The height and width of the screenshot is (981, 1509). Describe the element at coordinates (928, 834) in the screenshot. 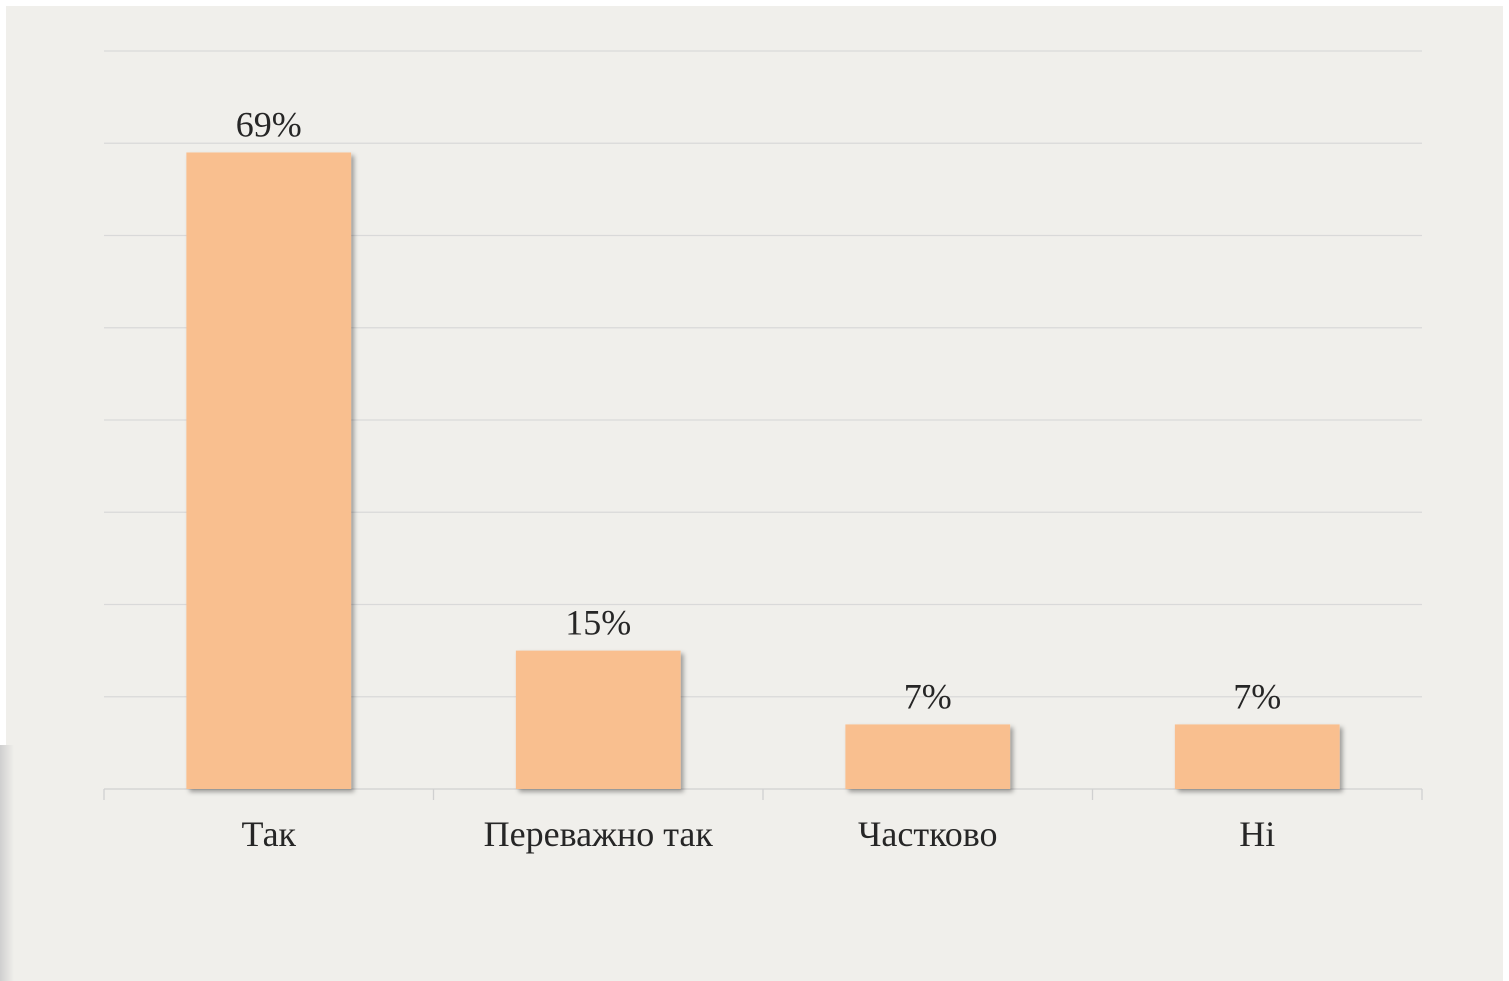

I see `category-label-3: Частково` at that location.